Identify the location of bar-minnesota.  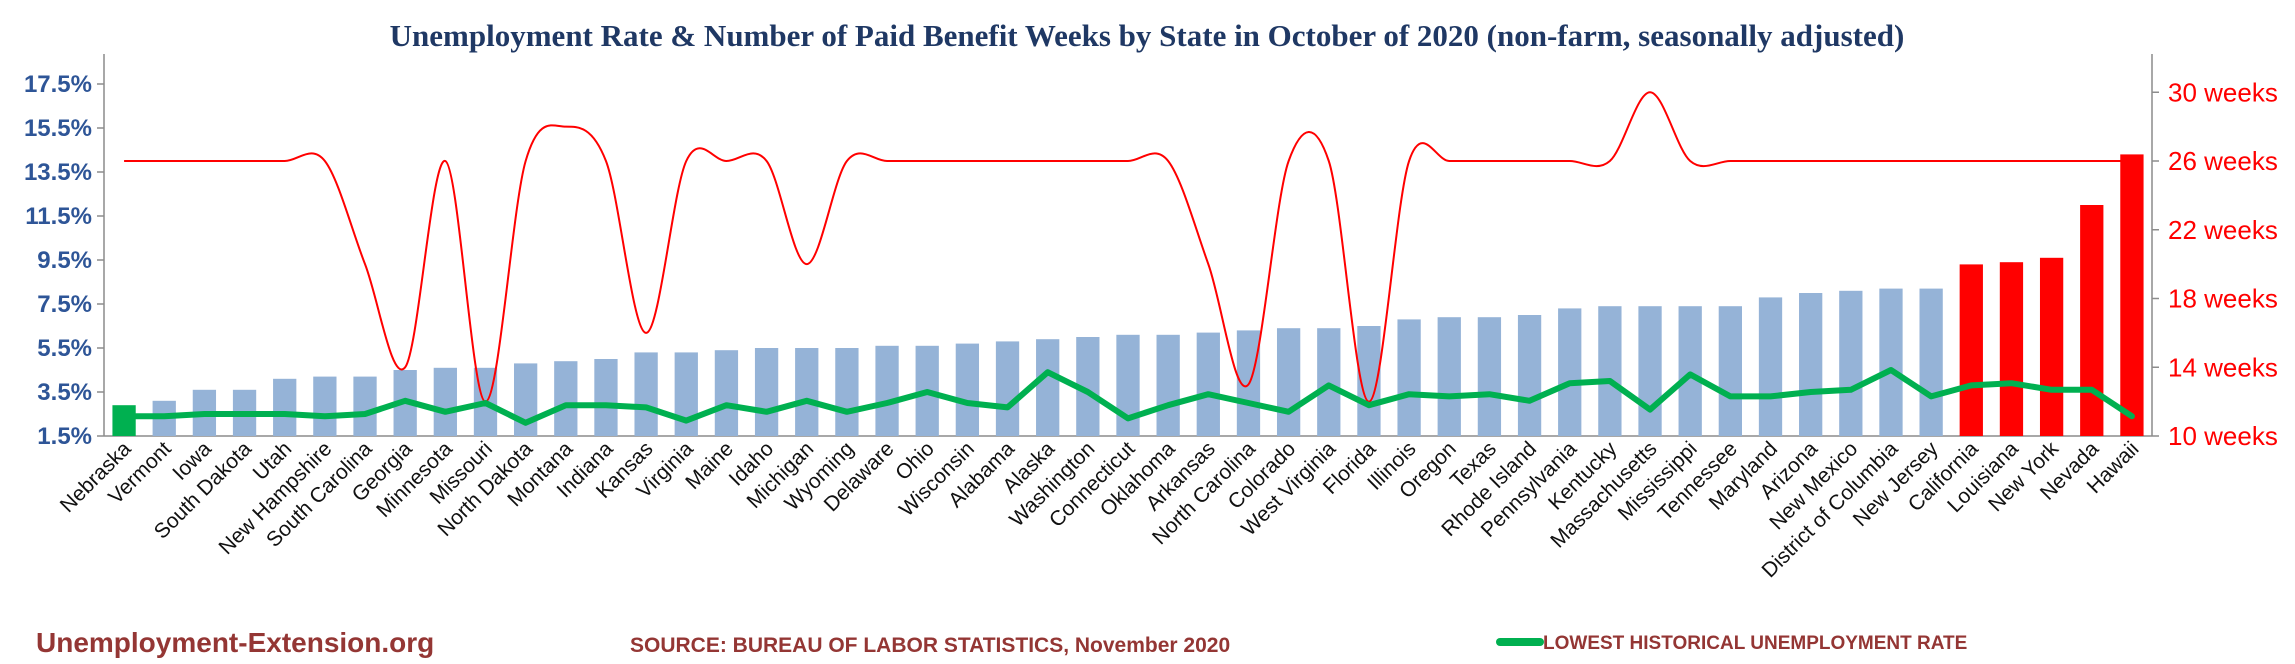
(445, 401).